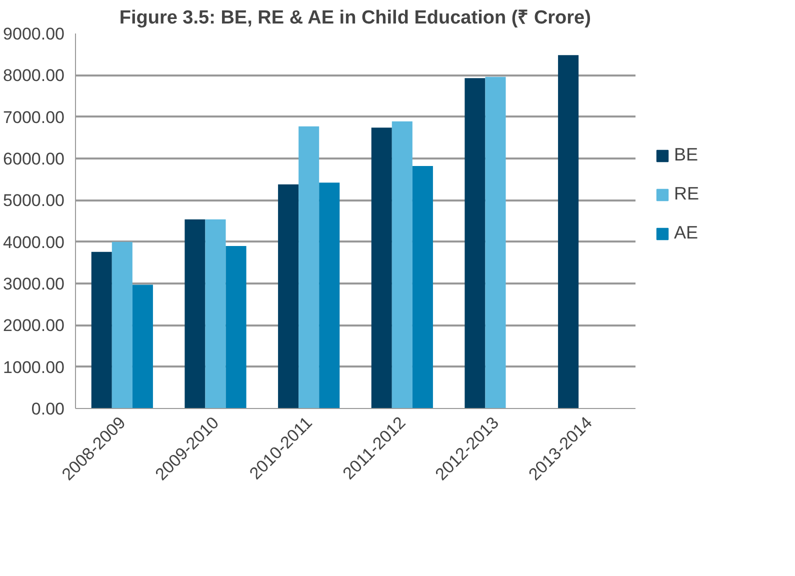 The image size is (795, 576). I want to click on y-tick-label: 9000.00, so click(33, 34).